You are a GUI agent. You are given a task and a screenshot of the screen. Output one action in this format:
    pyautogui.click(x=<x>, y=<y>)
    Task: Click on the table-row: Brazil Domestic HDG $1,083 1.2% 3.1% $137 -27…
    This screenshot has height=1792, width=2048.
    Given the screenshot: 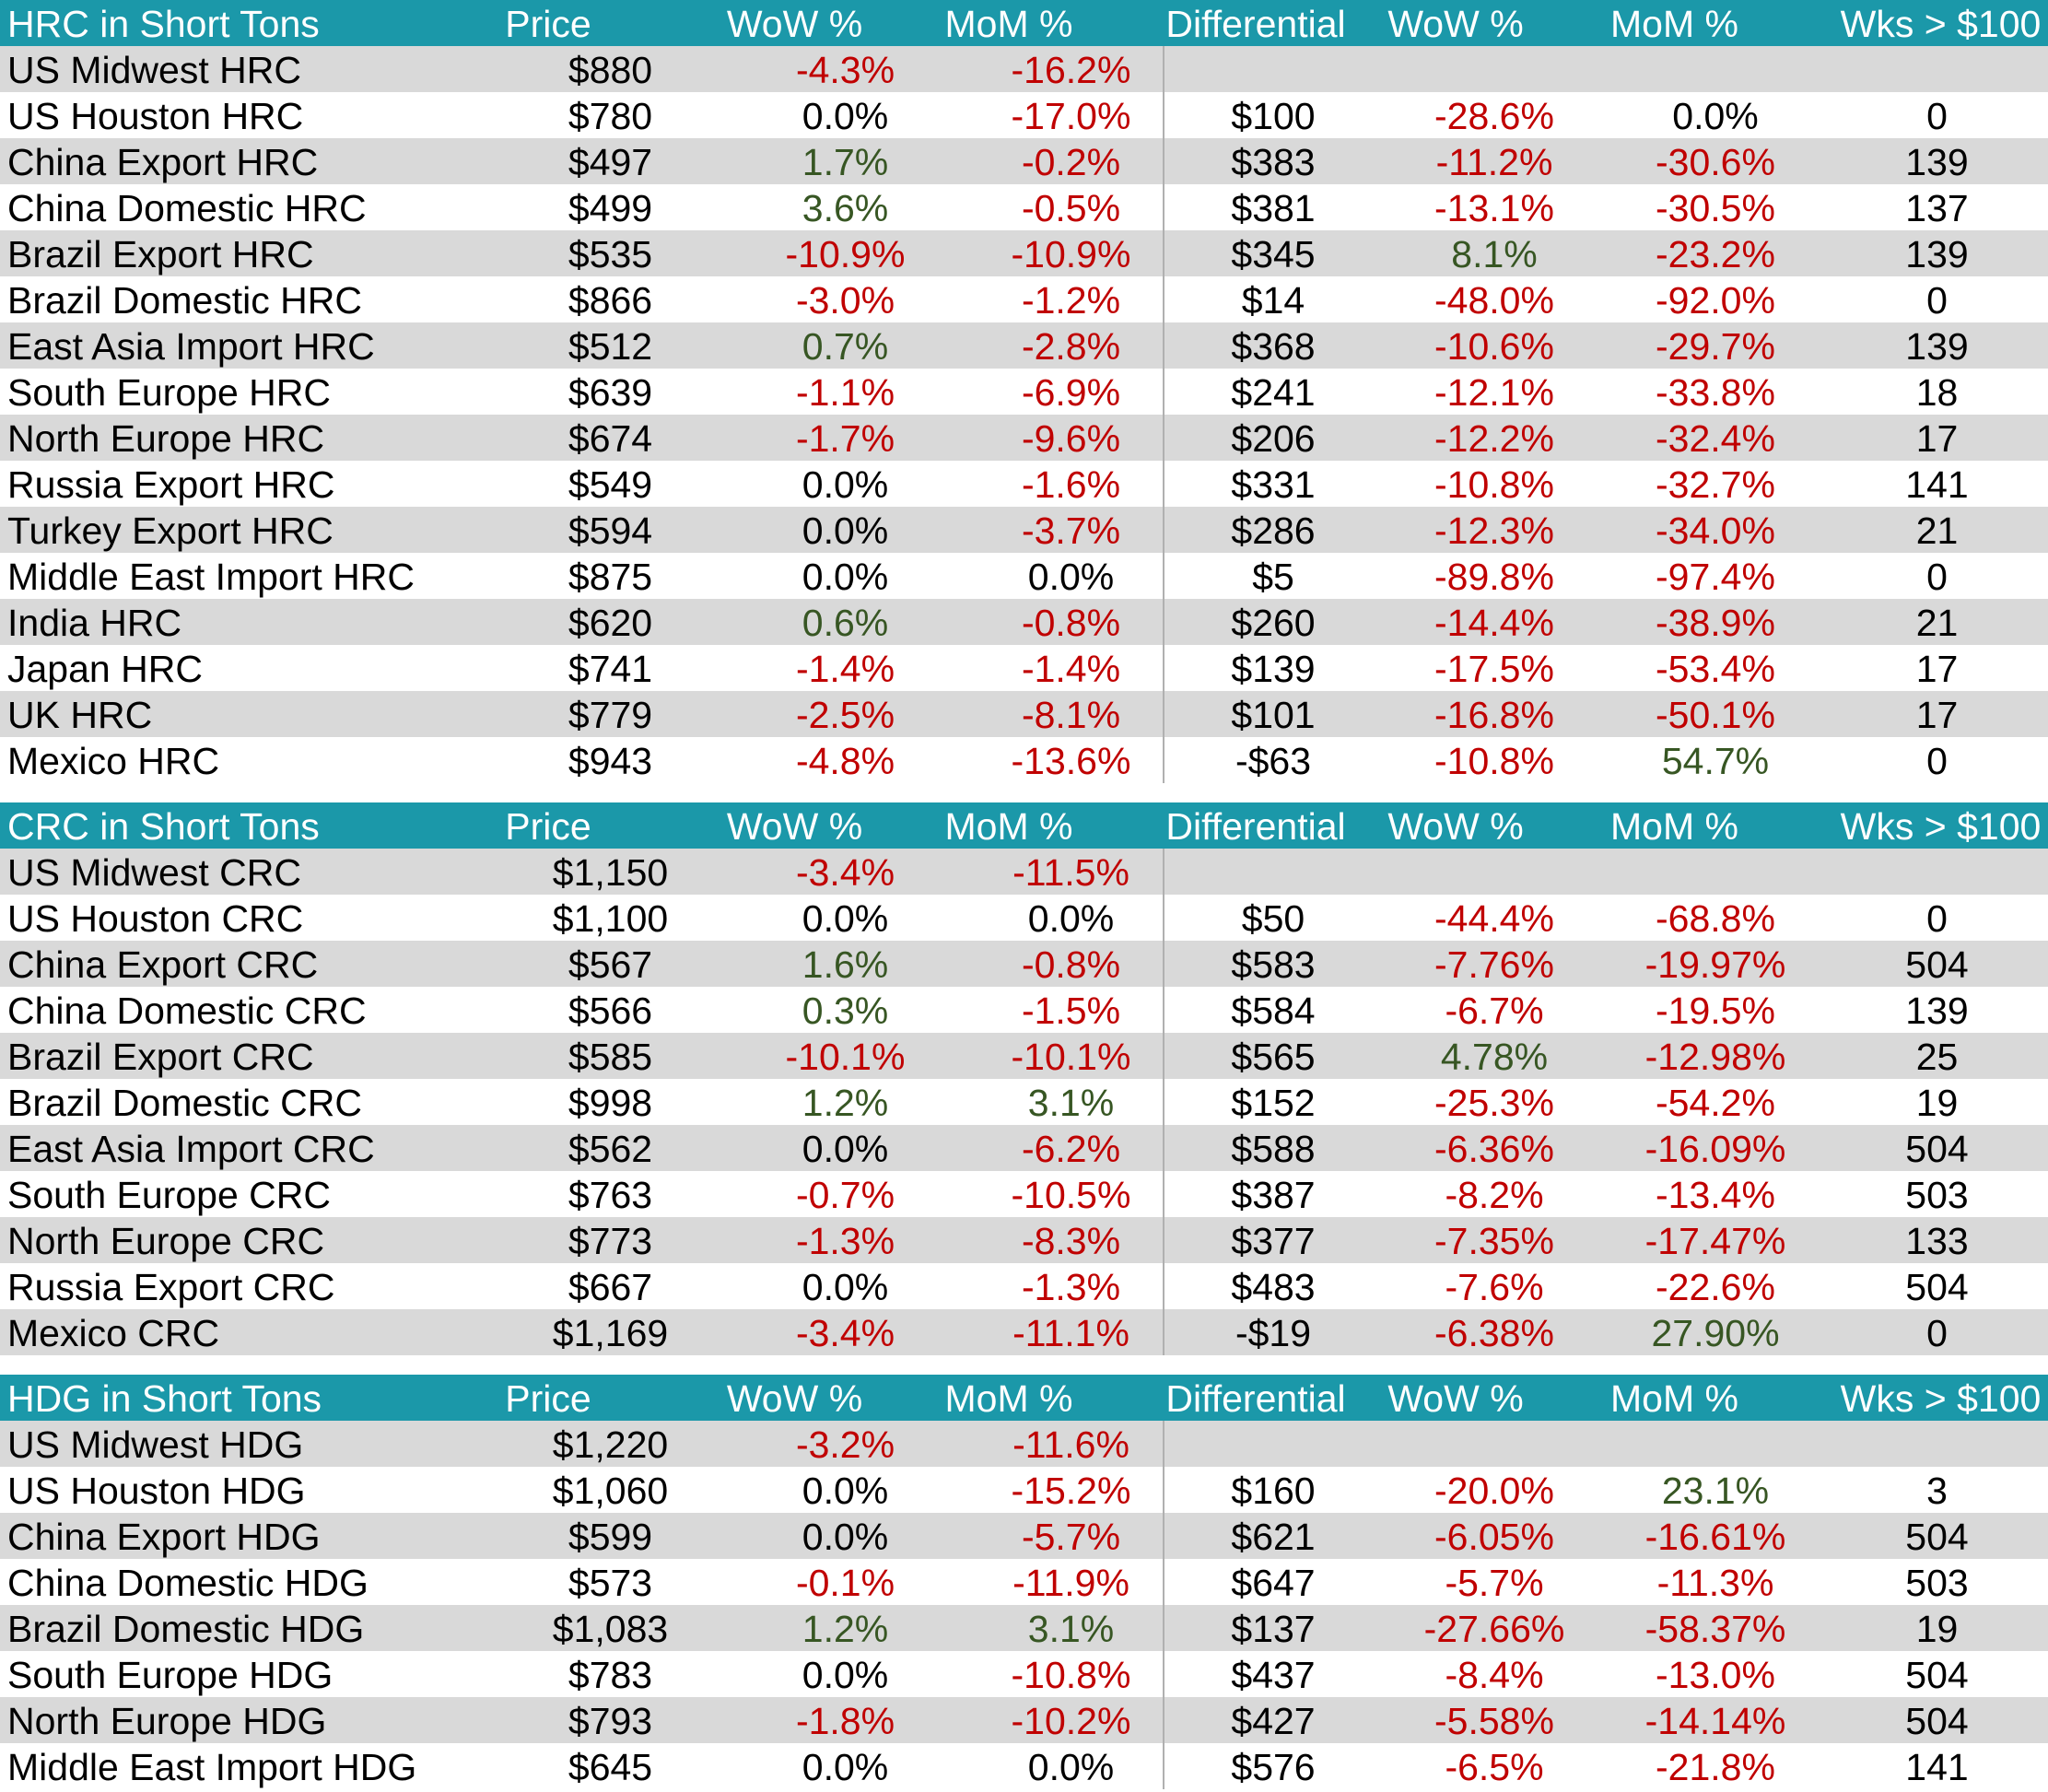 What is the action you would take?
    pyautogui.click(x=1024, y=1628)
    